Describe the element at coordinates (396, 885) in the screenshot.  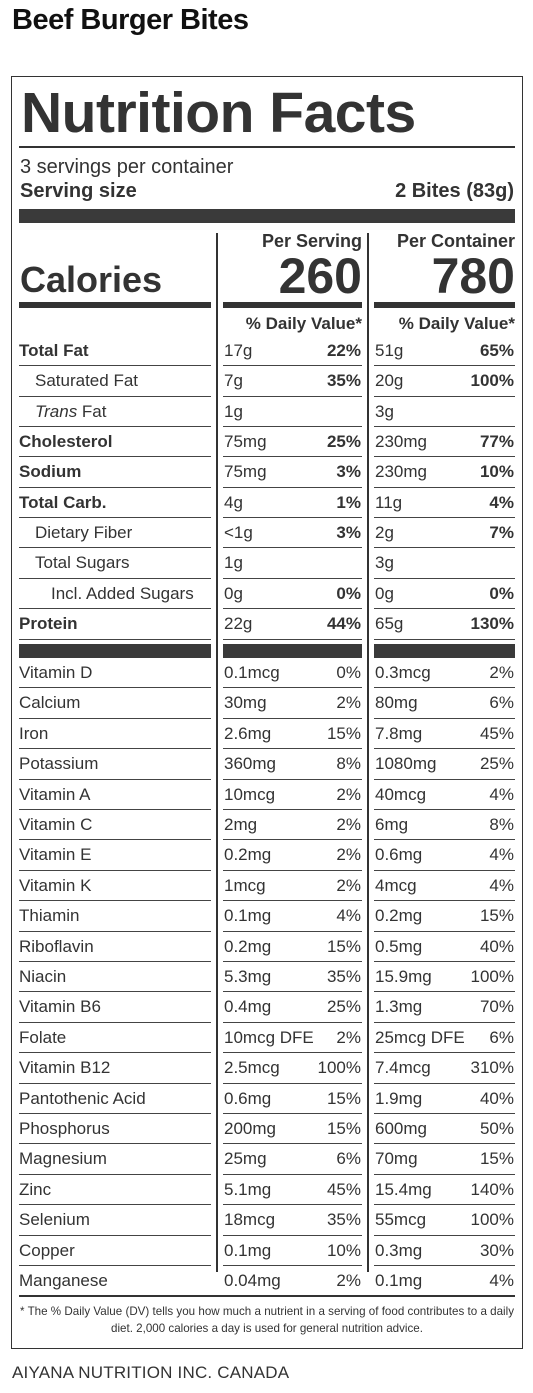
I see `per-container-amount: 4mcg` at that location.